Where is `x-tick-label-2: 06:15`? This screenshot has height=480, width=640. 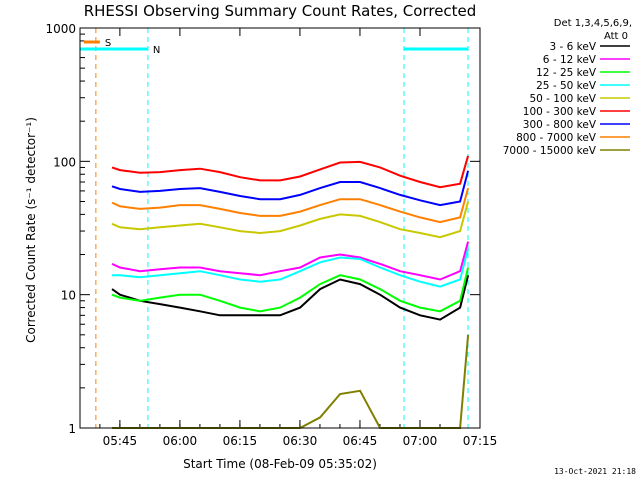
x-tick-label-2: 06:15 is located at coordinates (240, 441).